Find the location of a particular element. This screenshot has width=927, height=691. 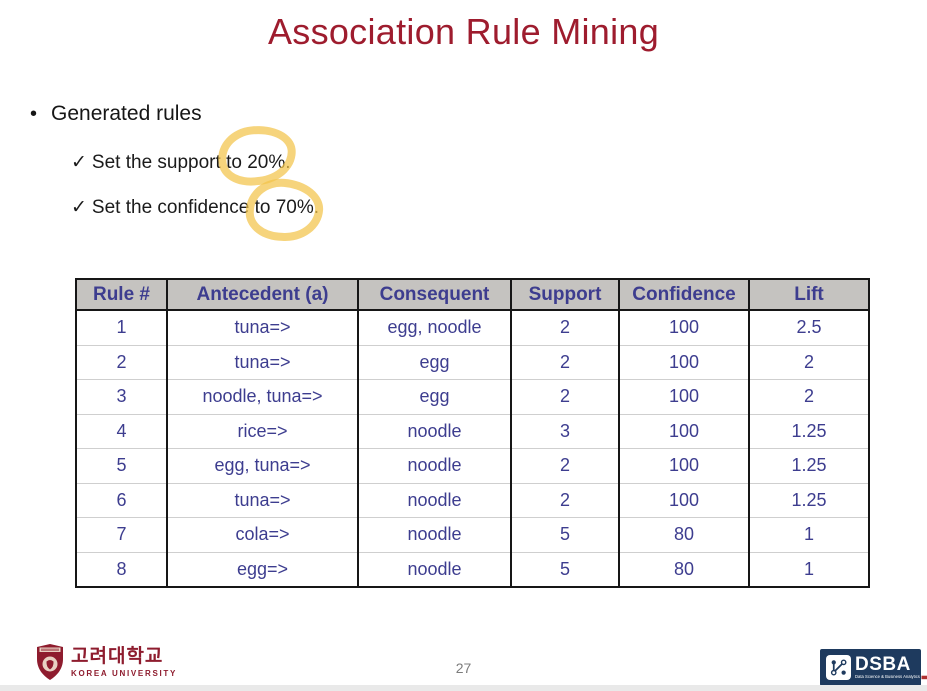

table-cell: rice=> is located at coordinates (262, 431).